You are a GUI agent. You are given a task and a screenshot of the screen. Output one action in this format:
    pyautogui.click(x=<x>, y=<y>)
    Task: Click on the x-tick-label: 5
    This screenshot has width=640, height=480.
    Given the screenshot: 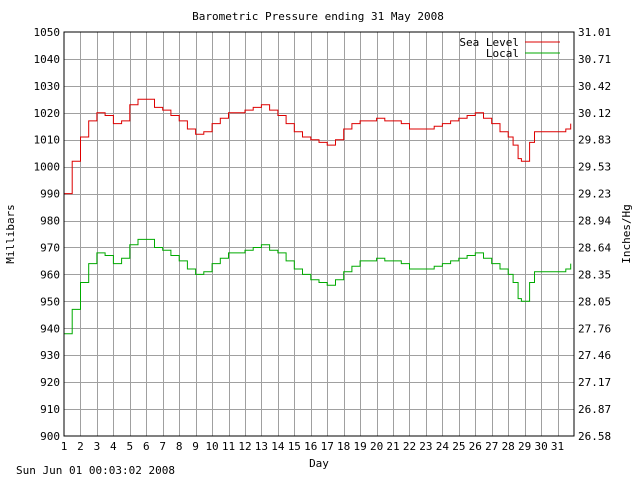 What is the action you would take?
    pyautogui.click(x=129, y=446)
    